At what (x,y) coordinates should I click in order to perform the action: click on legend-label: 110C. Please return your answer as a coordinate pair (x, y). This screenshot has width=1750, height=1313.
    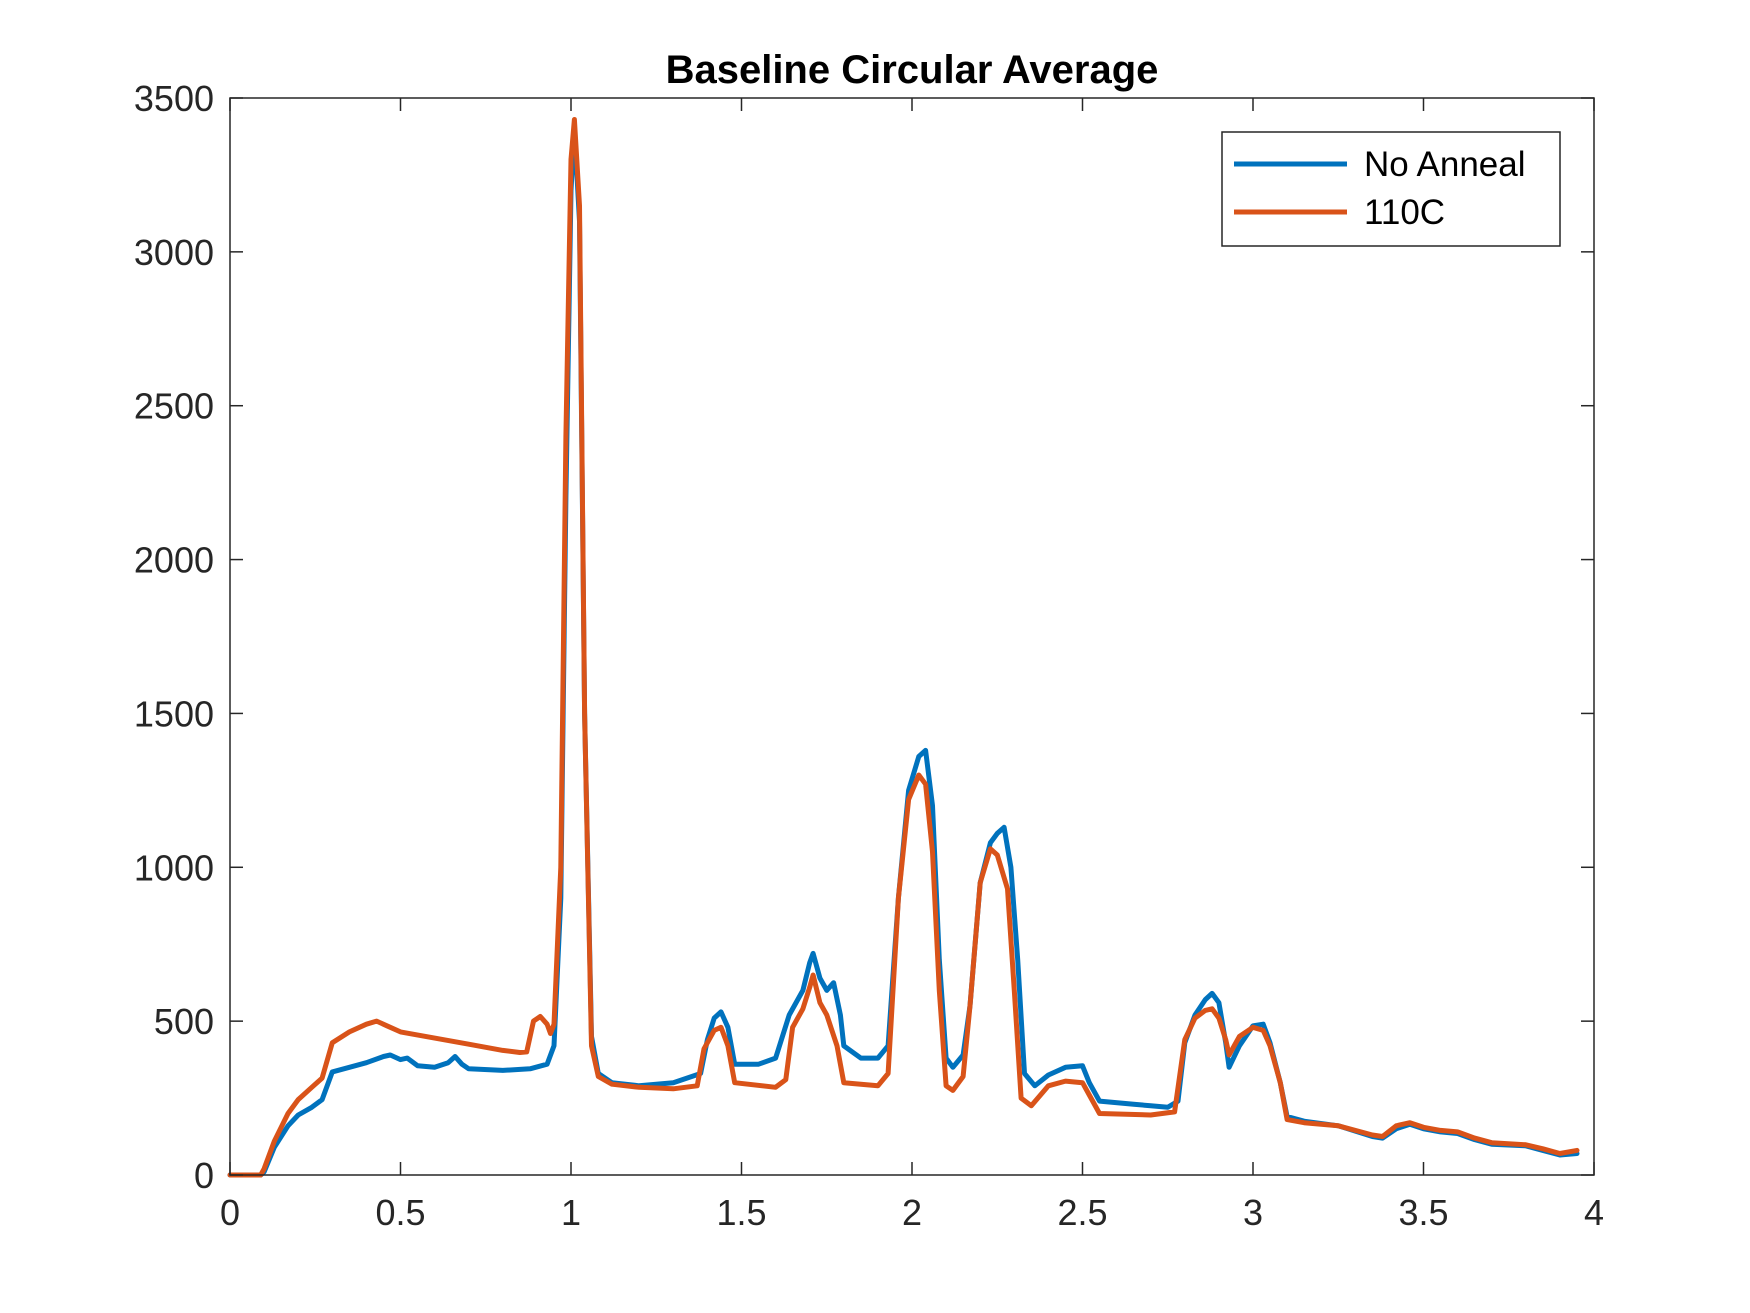
    Looking at the image, I should click on (1404, 212).